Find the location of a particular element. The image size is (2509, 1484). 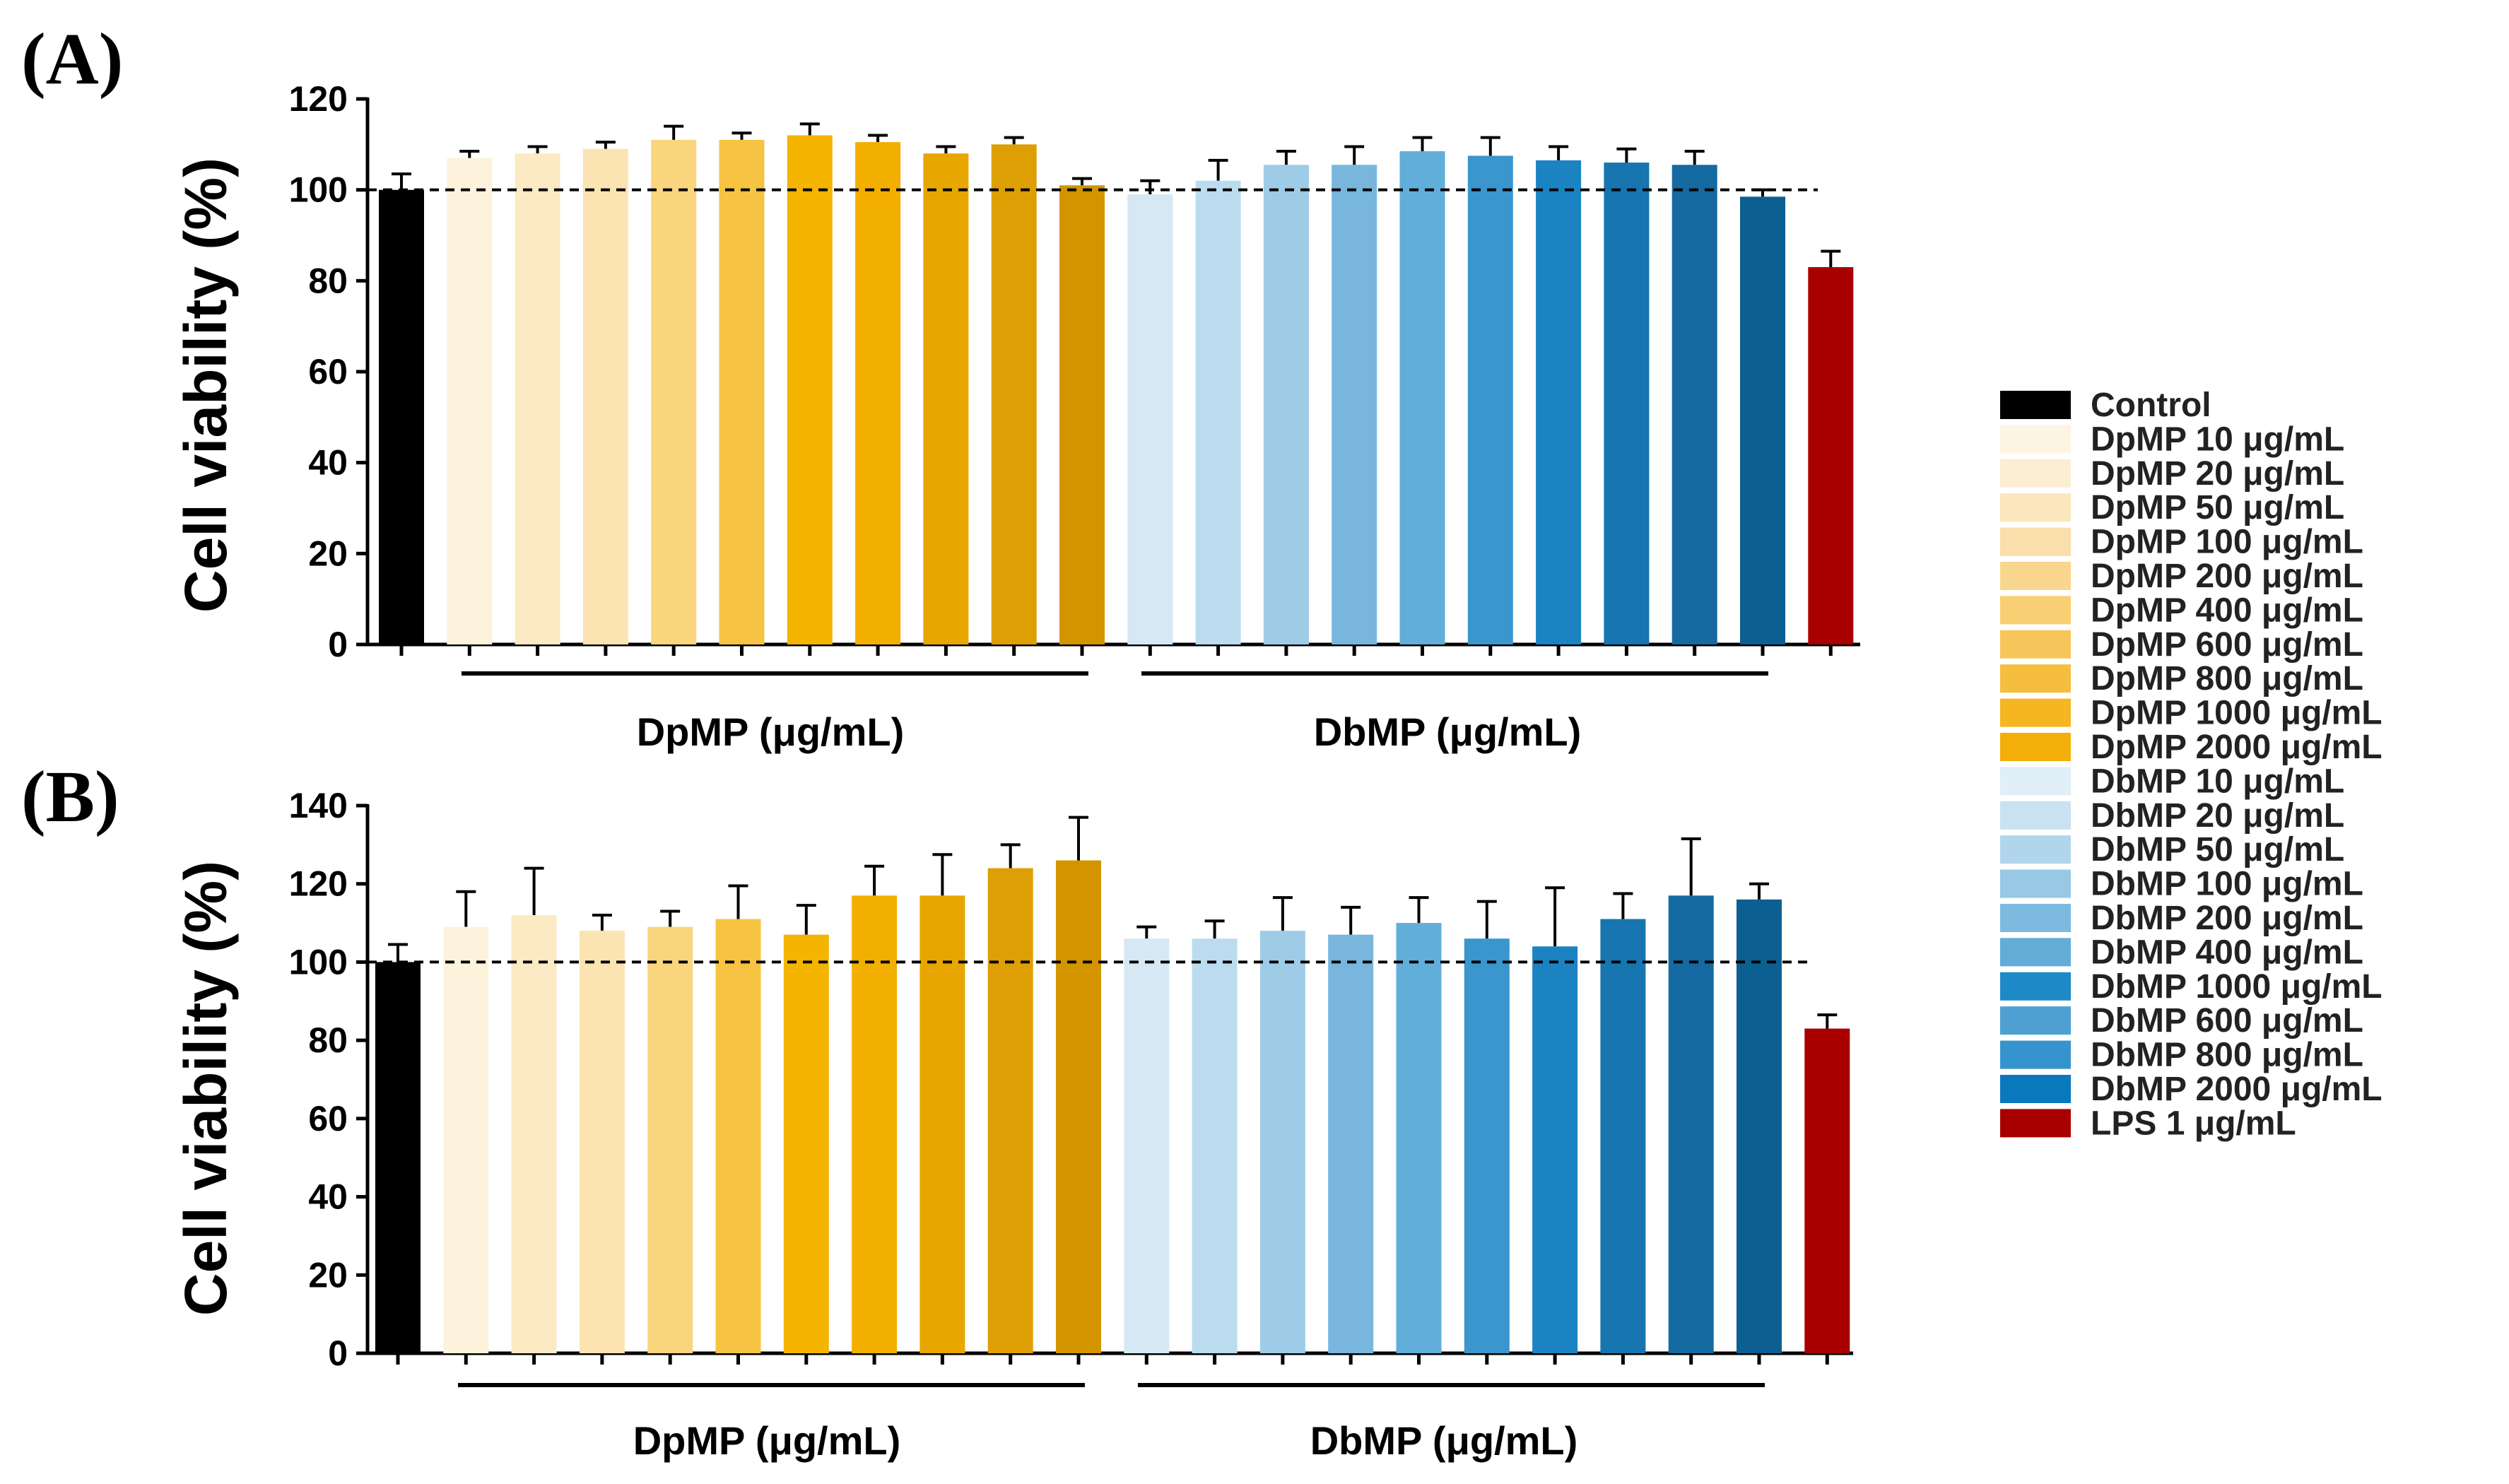

panel-b-y-tick-label: 100 is located at coordinates (318, 962).